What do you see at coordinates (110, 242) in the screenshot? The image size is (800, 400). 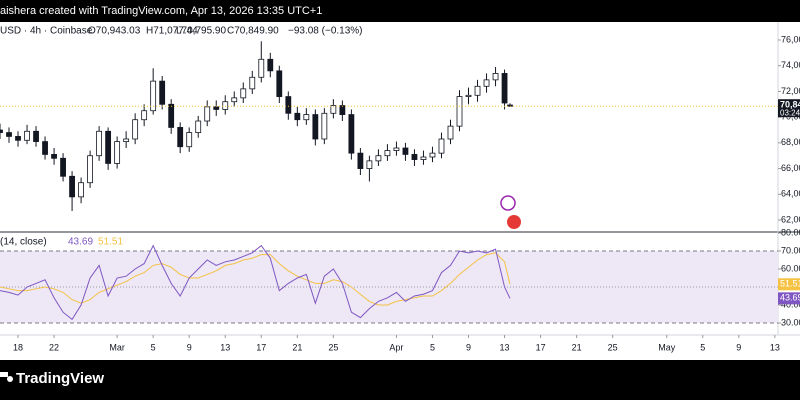 I see `legend-value: 51.51` at bounding box center [110, 242].